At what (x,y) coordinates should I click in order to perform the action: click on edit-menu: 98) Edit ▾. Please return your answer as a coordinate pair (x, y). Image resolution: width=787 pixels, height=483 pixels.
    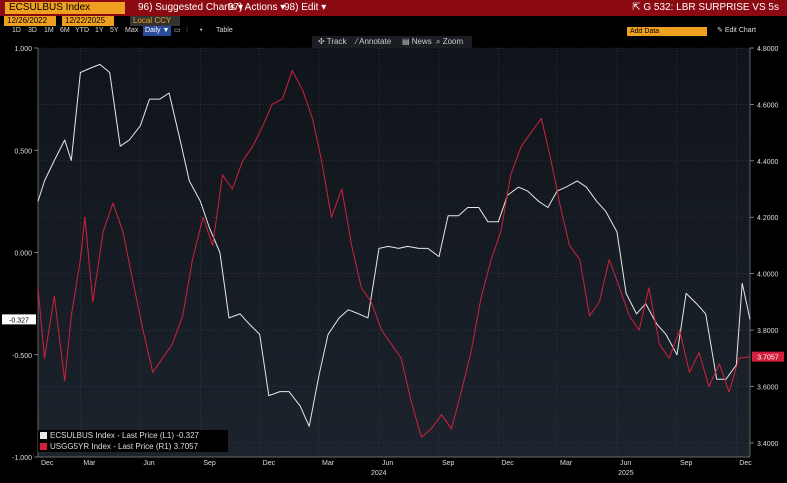
    Looking at the image, I should click on (305, 7).